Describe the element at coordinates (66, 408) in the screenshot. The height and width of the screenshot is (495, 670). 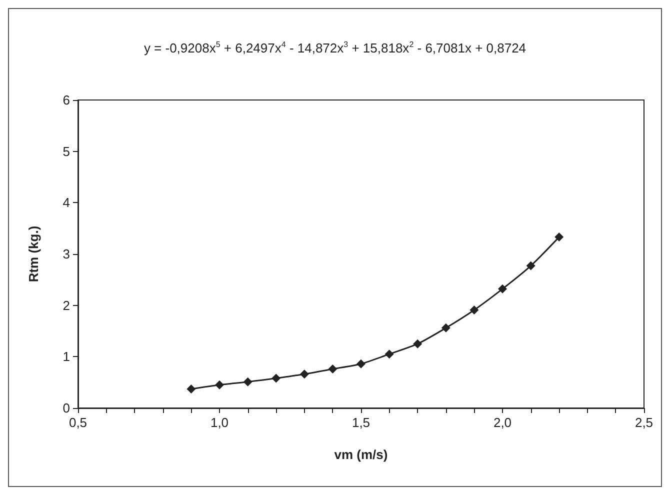
I see `y-tick-label: 0` at that location.